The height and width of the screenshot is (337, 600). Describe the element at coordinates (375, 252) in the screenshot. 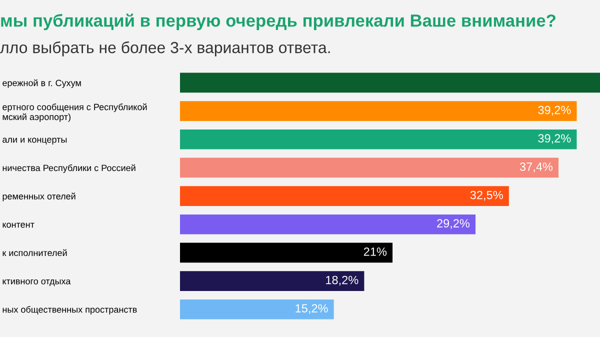

I see `data-label: 21%` at that location.